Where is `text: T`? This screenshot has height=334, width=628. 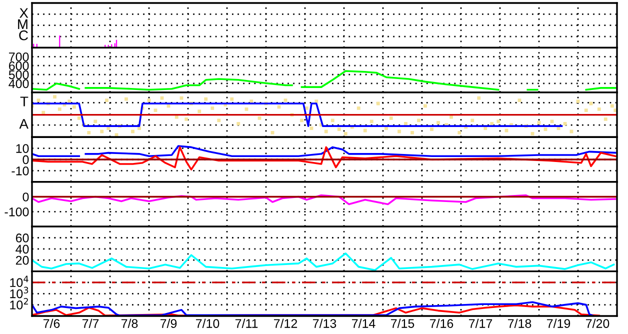
text: T is located at coordinates (24, 101).